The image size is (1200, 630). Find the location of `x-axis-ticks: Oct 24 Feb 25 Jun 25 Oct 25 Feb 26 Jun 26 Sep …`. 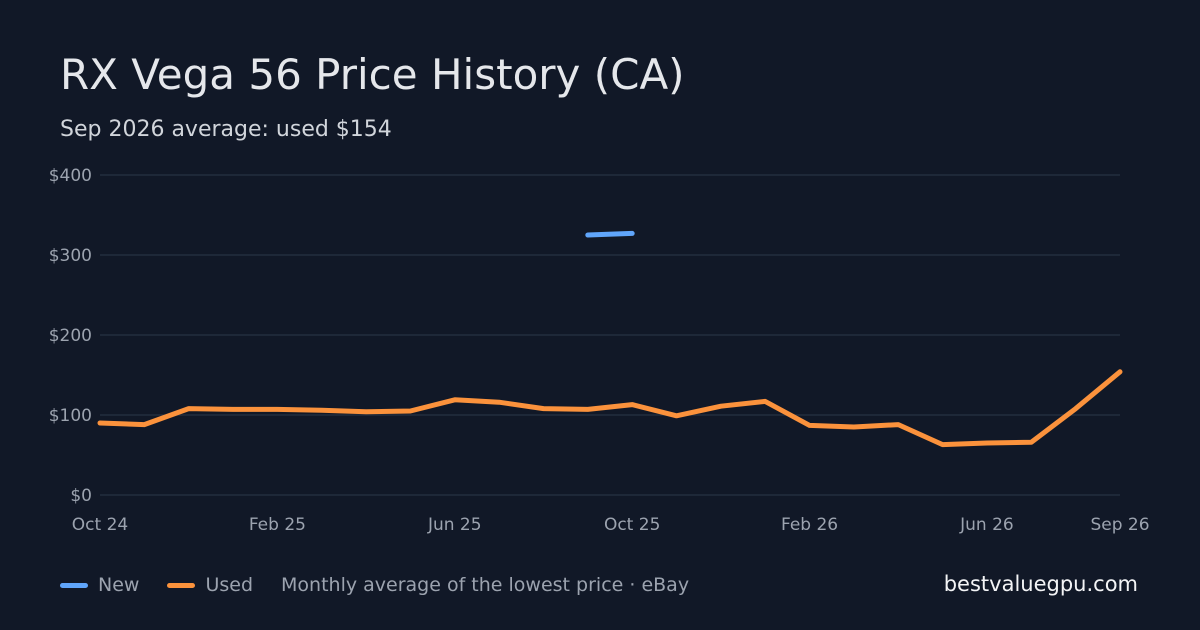

x-axis-ticks: Oct 24 Feb 25 Jun 25 Oct 25 Feb 26 Jun 26 Sep … is located at coordinates (611, 525).